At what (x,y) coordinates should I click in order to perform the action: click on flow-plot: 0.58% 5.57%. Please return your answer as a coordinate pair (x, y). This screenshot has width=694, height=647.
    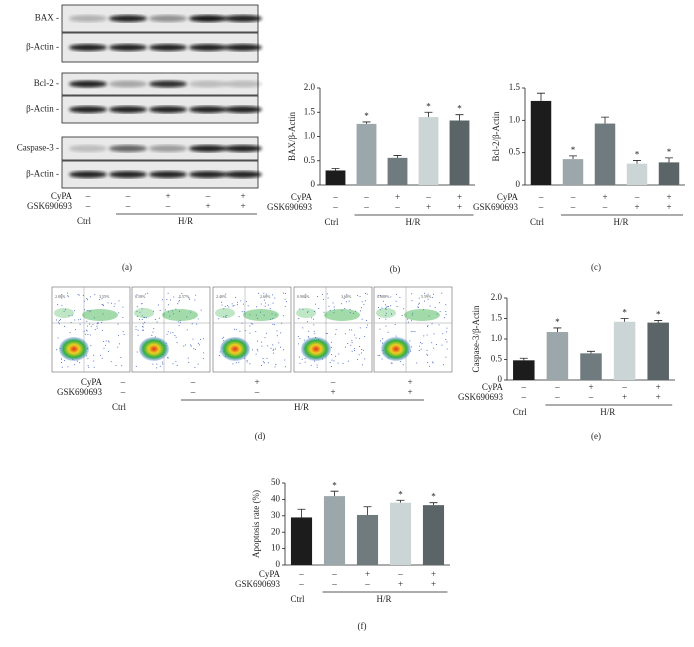
    Looking at the image, I should click on (171, 329).